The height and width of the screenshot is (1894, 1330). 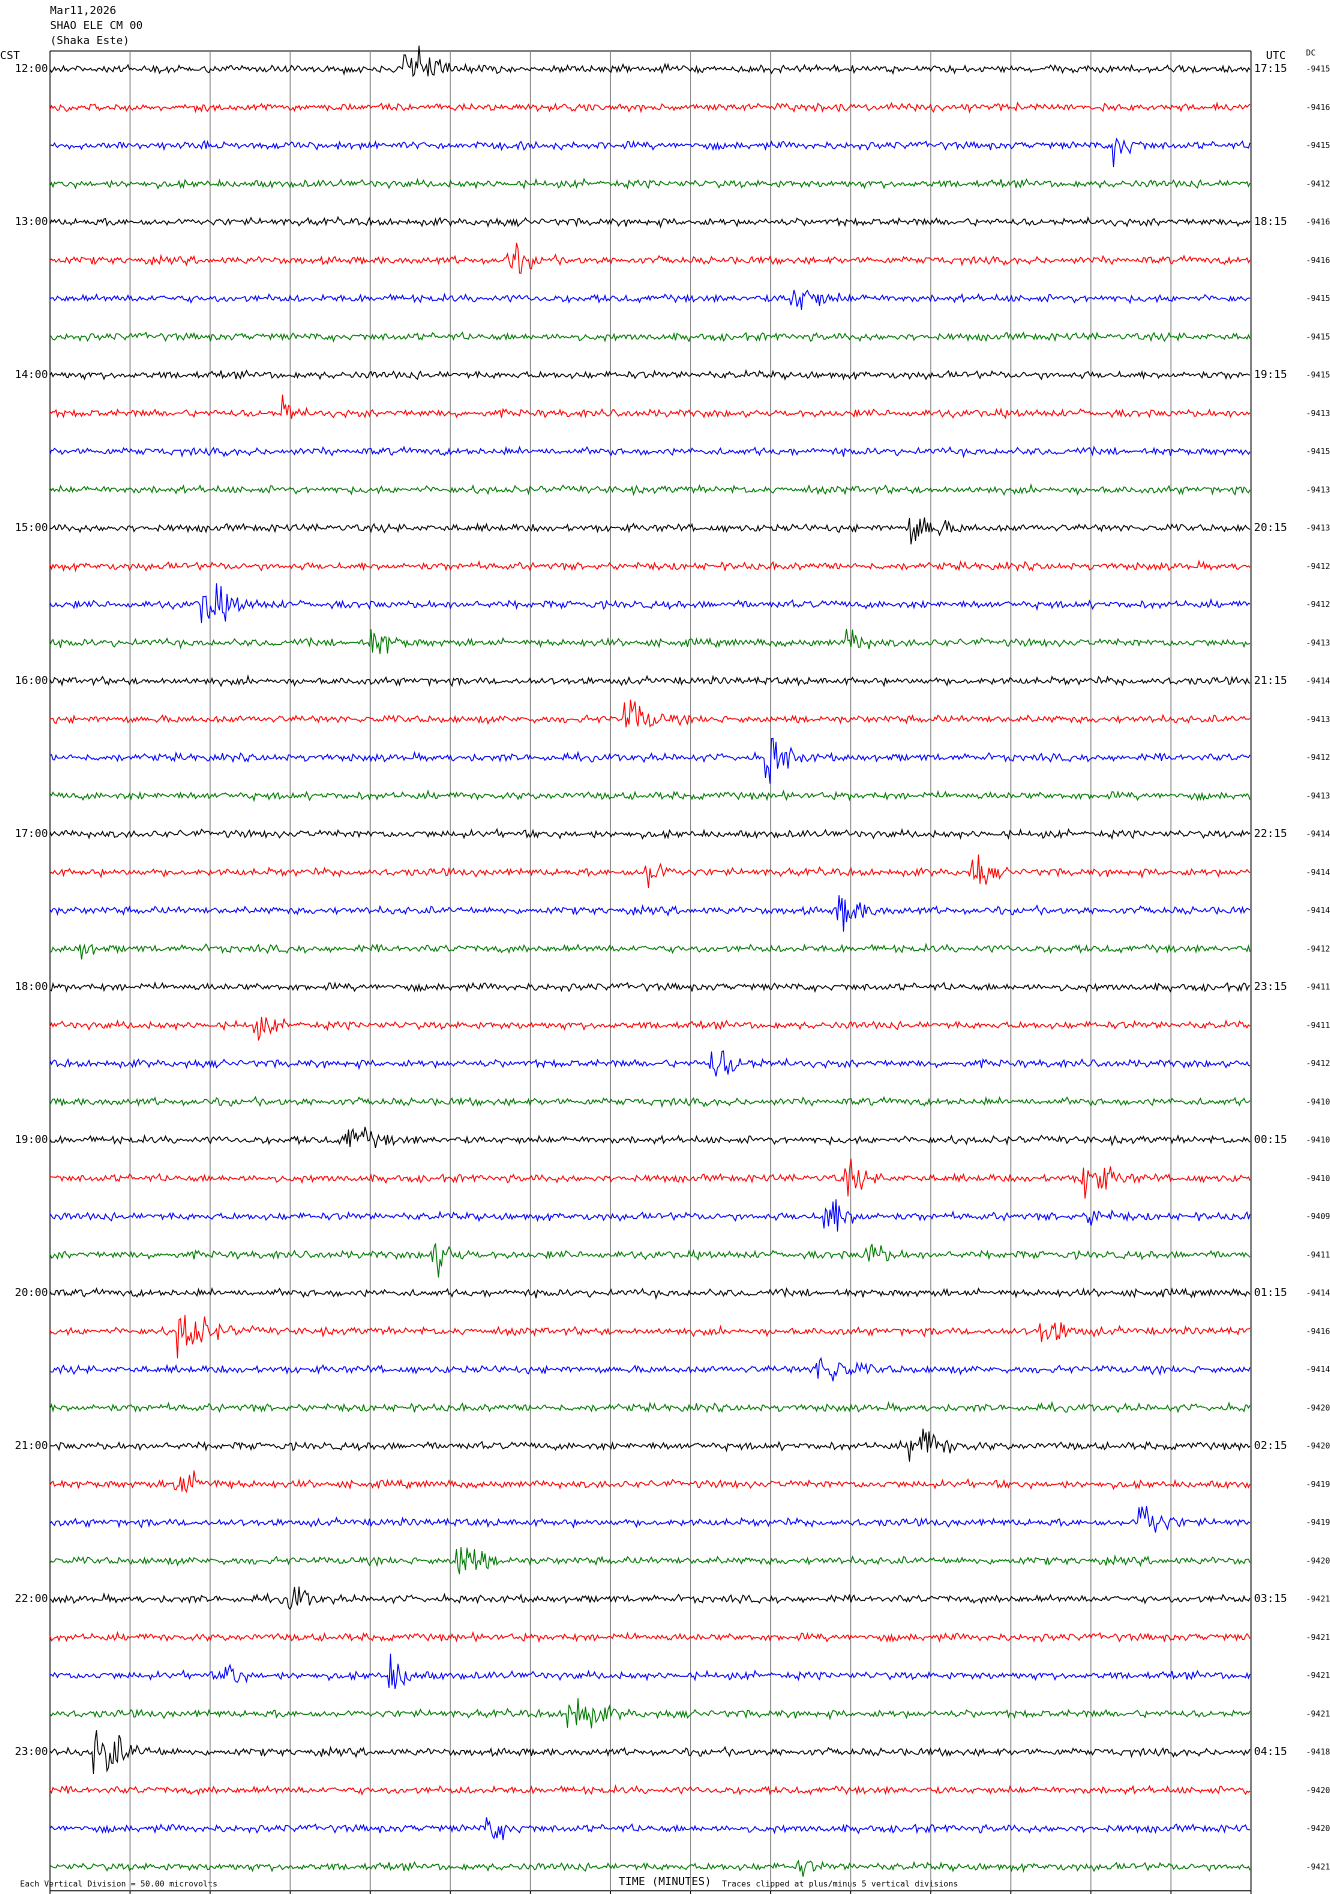 I want to click on utc-label: 04:15, so click(x=1270, y=1751).